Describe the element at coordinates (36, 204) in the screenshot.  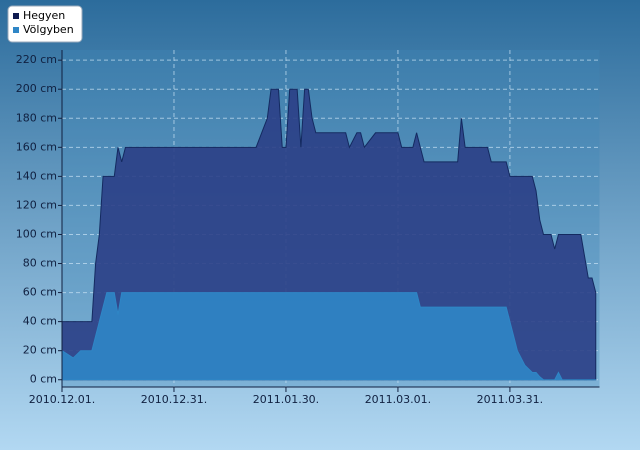
I see `y-tick-label: 120 cm` at that location.